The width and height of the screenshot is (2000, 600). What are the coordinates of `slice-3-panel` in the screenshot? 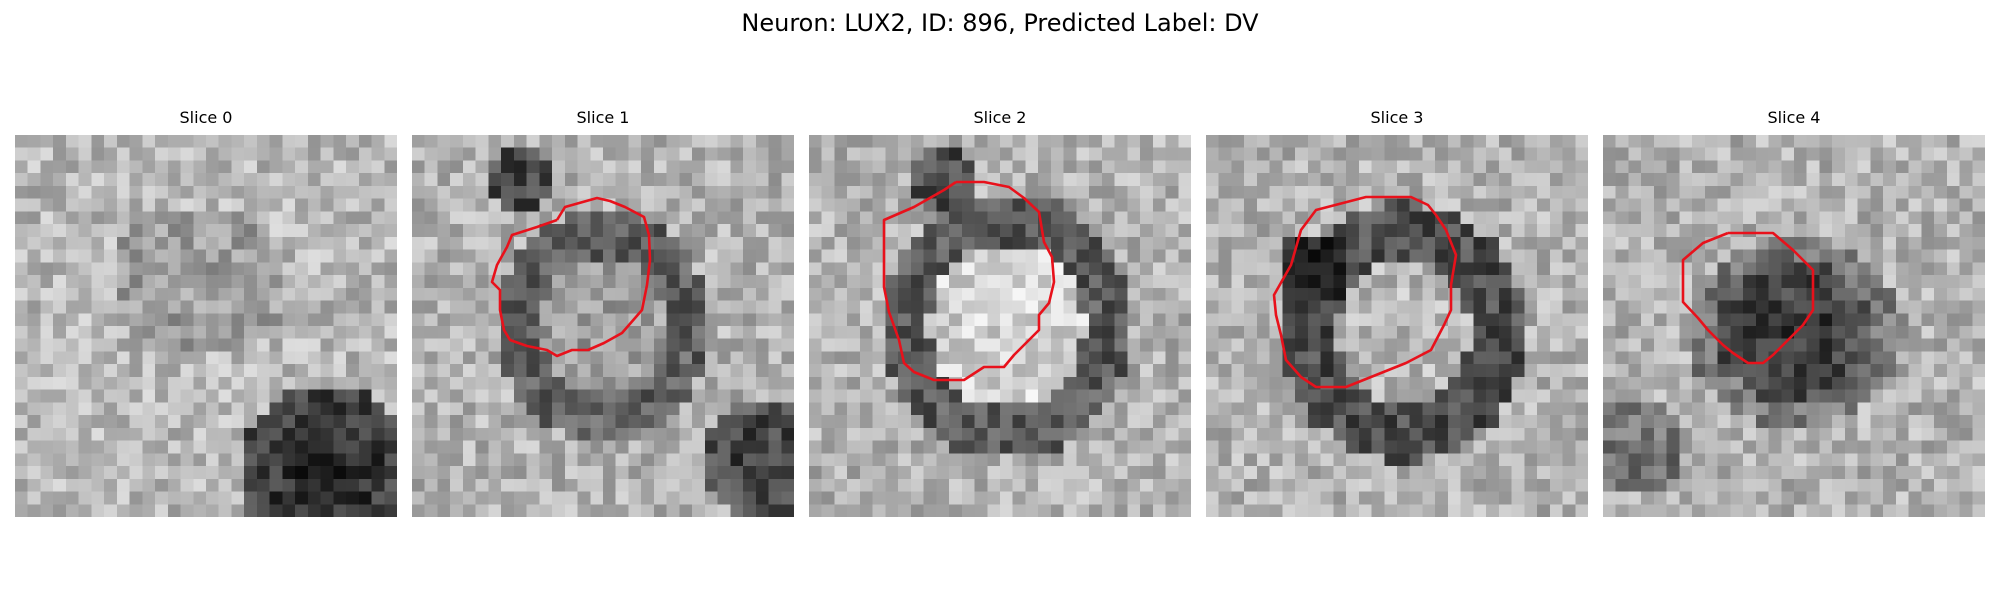 It's located at (1397, 326).